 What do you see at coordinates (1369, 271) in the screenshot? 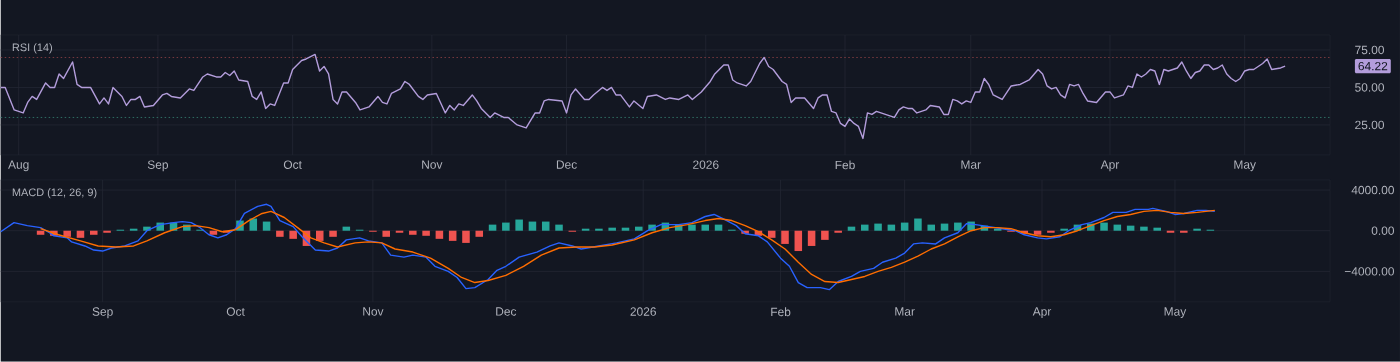
I see `y-tick-label: −4000.00` at bounding box center [1369, 271].